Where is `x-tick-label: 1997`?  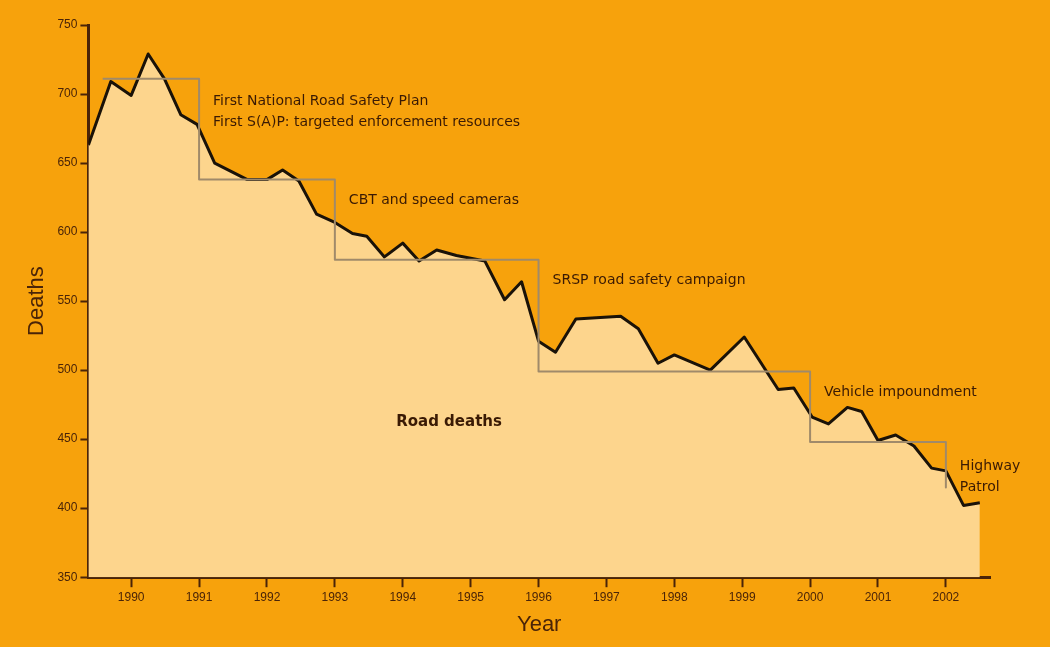 x-tick-label: 1997 is located at coordinates (607, 596).